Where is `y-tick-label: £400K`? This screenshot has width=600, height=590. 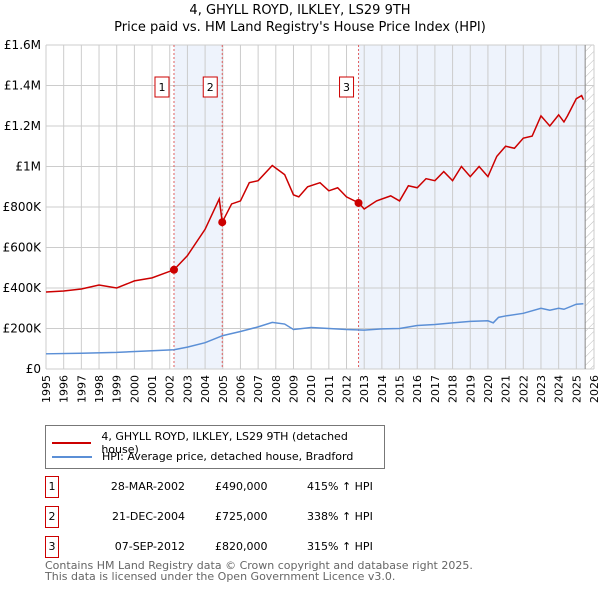
y-tick-label: £400K is located at coordinates (23, 288).